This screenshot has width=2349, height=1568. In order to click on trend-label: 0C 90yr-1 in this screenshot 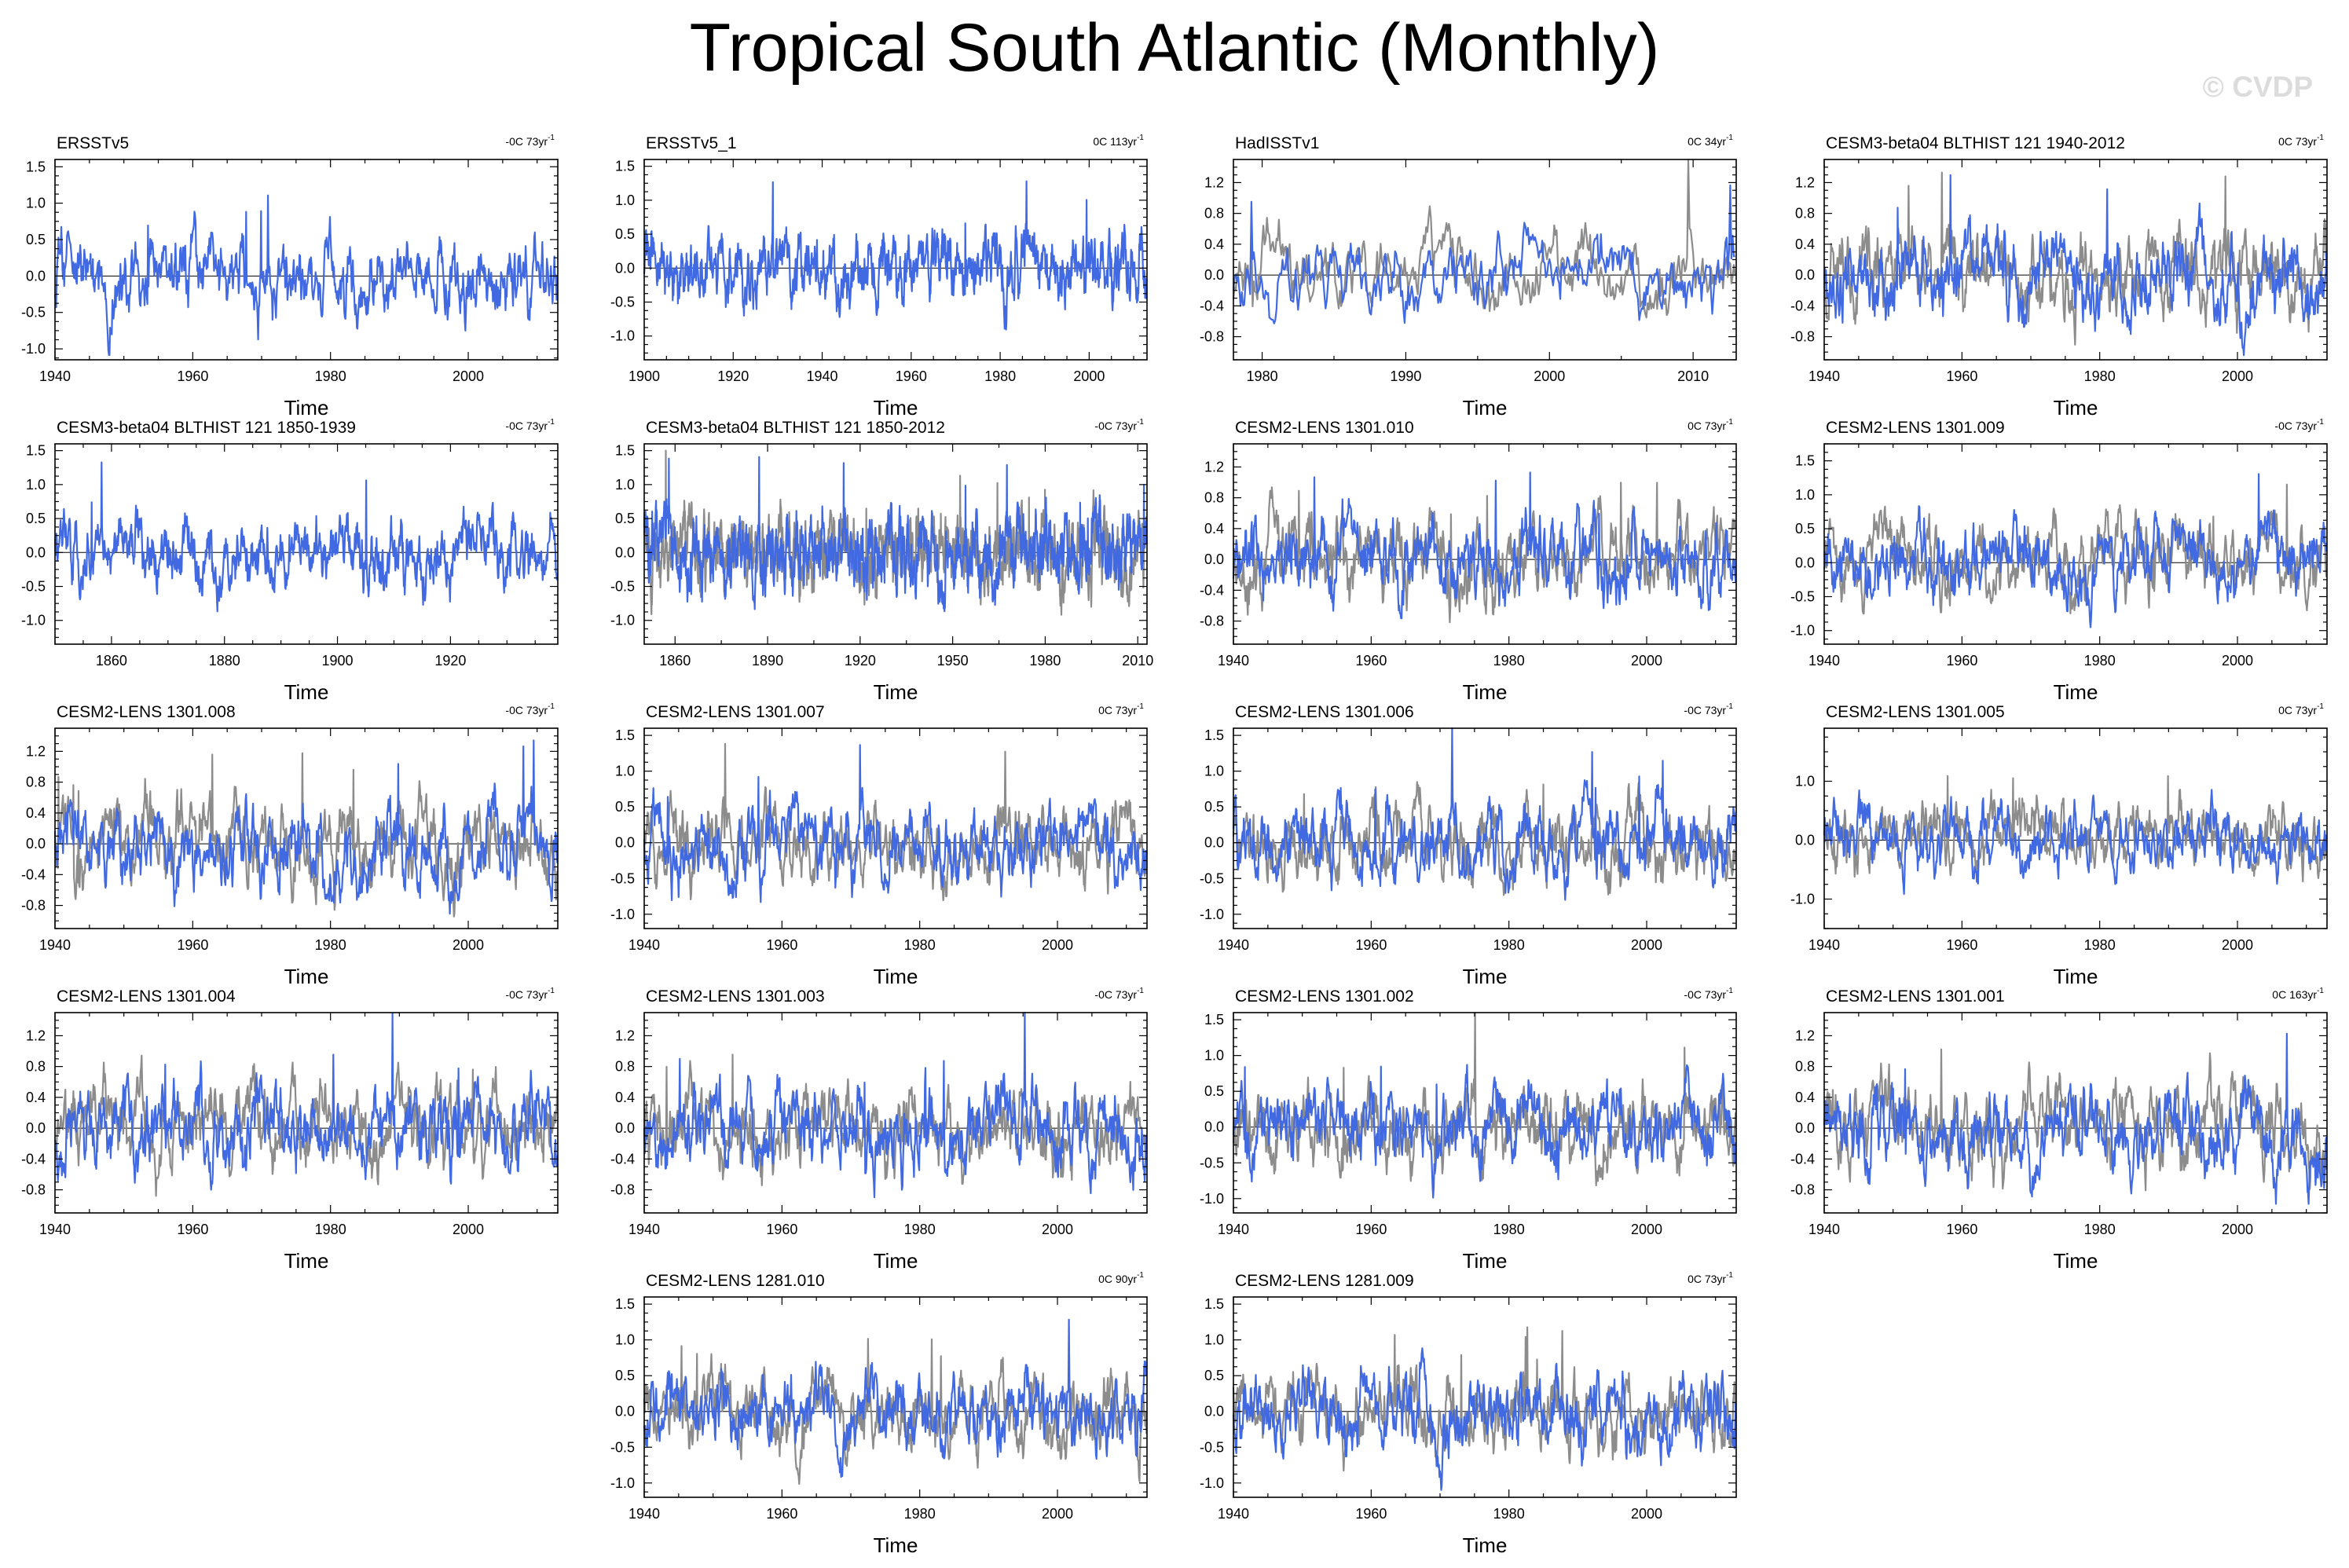, I will do `click(1121, 1278)`.